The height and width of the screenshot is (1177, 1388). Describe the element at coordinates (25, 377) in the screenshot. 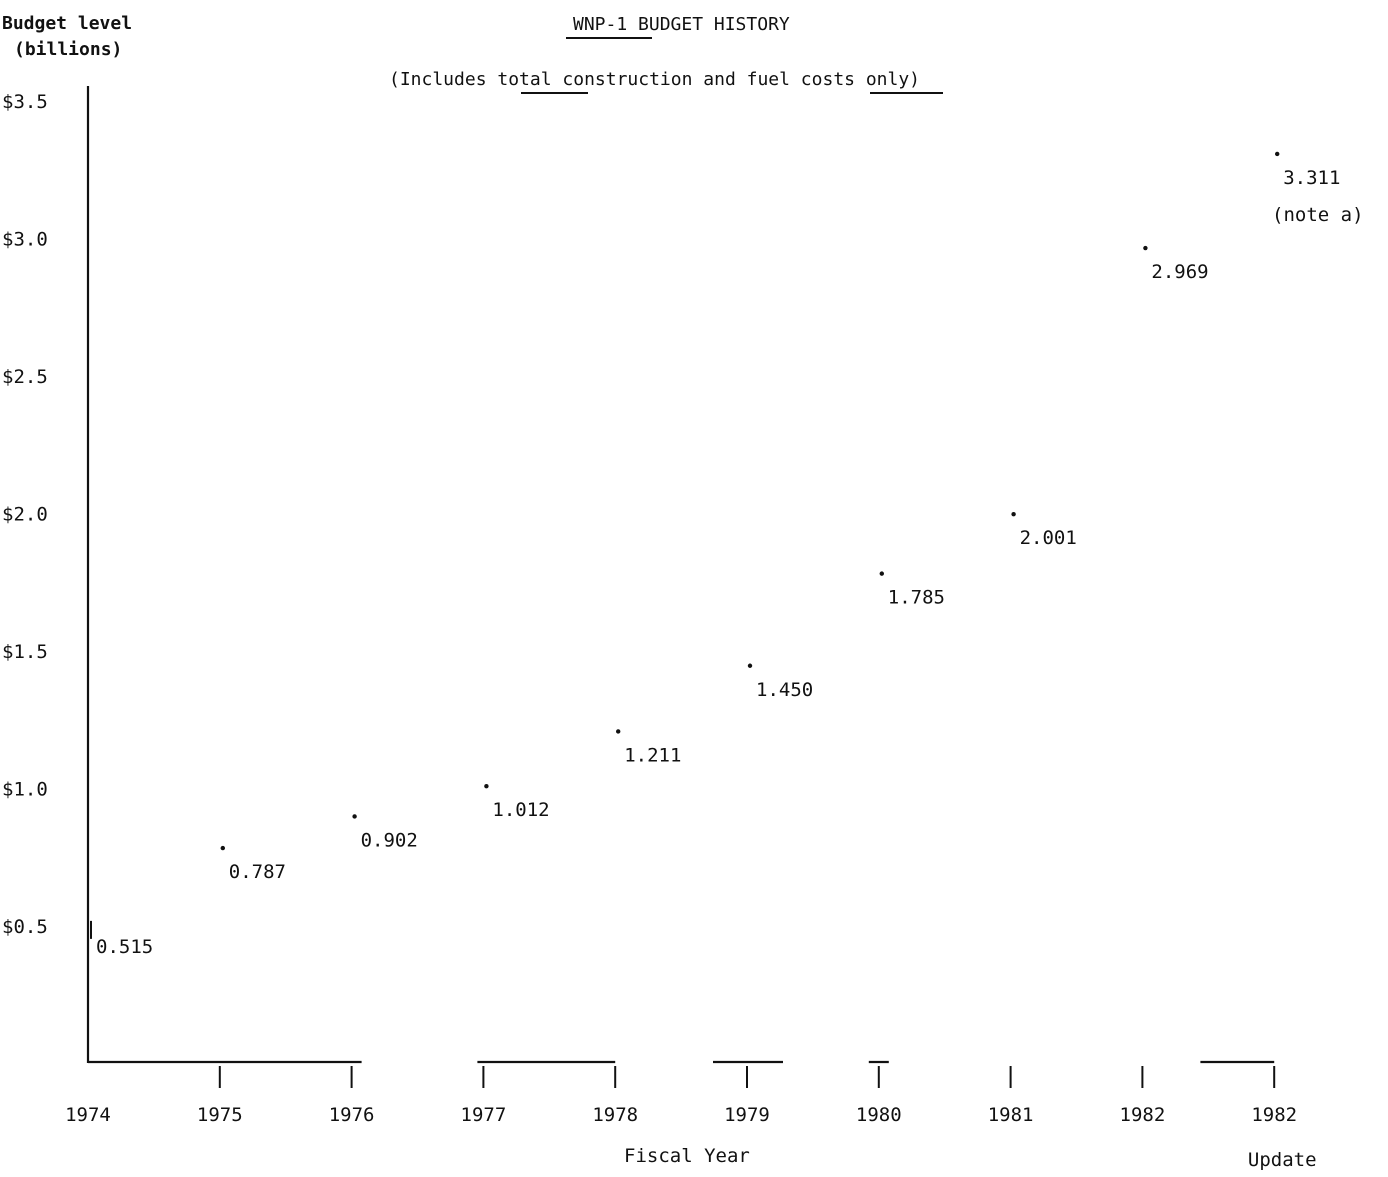

I see `y-tick-label: $2.5` at that location.